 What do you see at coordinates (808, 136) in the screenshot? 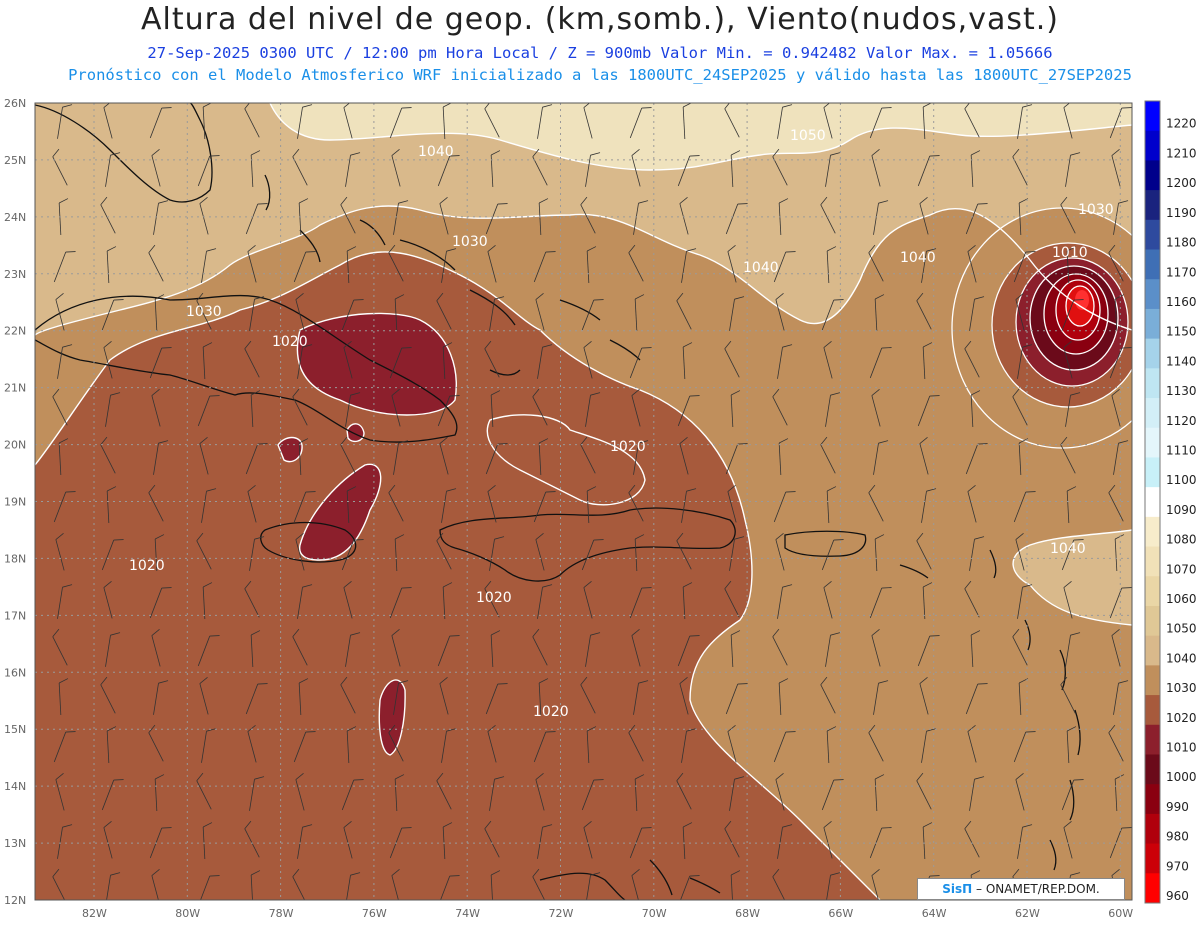
I see `contour-label: 1050` at bounding box center [808, 136].